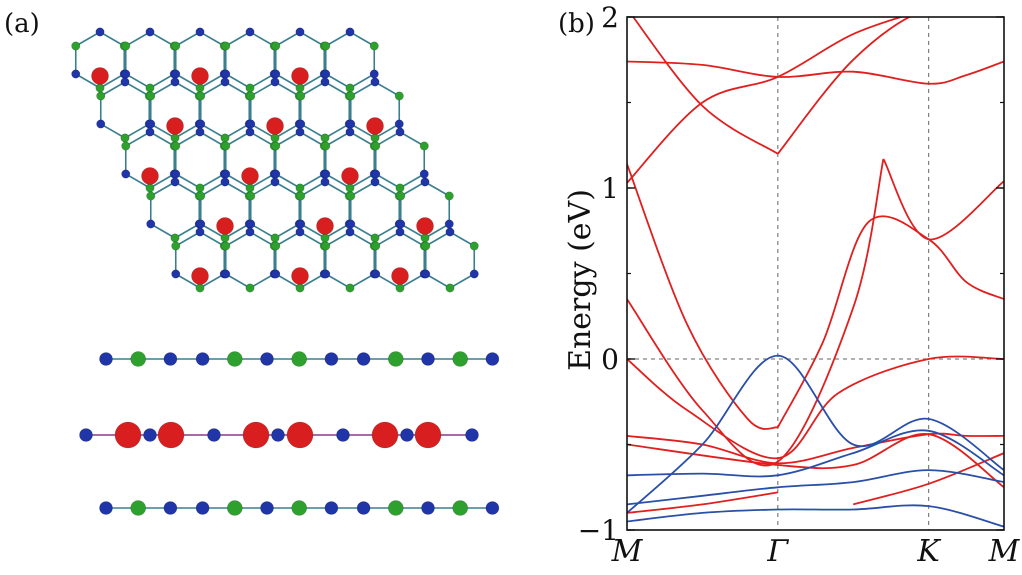 This screenshot has height=575, width=1022. What do you see at coordinates (815, 516) in the screenshot?
I see `blue-band-line` at bounding box center [815, 516].